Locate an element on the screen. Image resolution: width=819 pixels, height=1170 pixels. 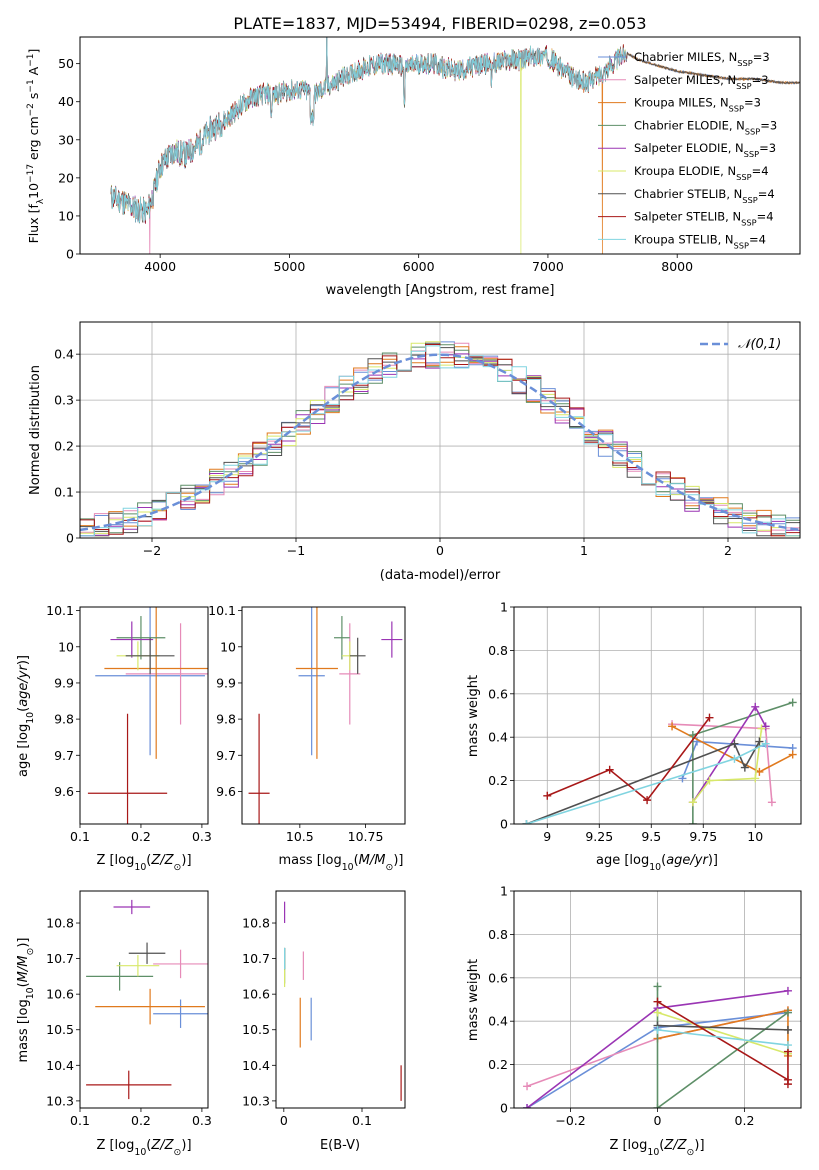
legend-item-salpeter-stelib: Salpeter STELIB, NSSP=4 is located at coordinates (686, 219).